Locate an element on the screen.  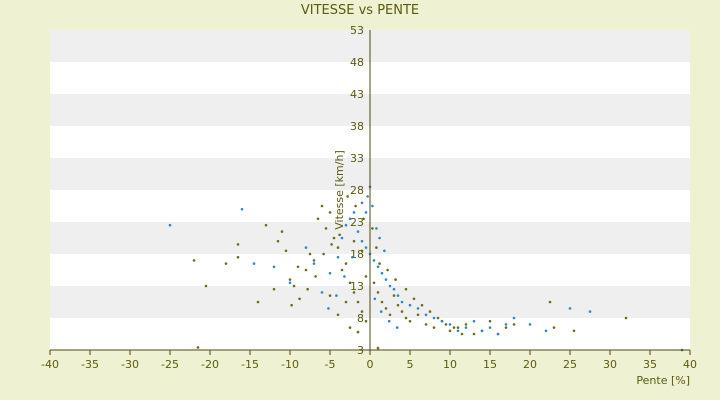
x-tick-label: -30 is located at coordinates (130, 364).